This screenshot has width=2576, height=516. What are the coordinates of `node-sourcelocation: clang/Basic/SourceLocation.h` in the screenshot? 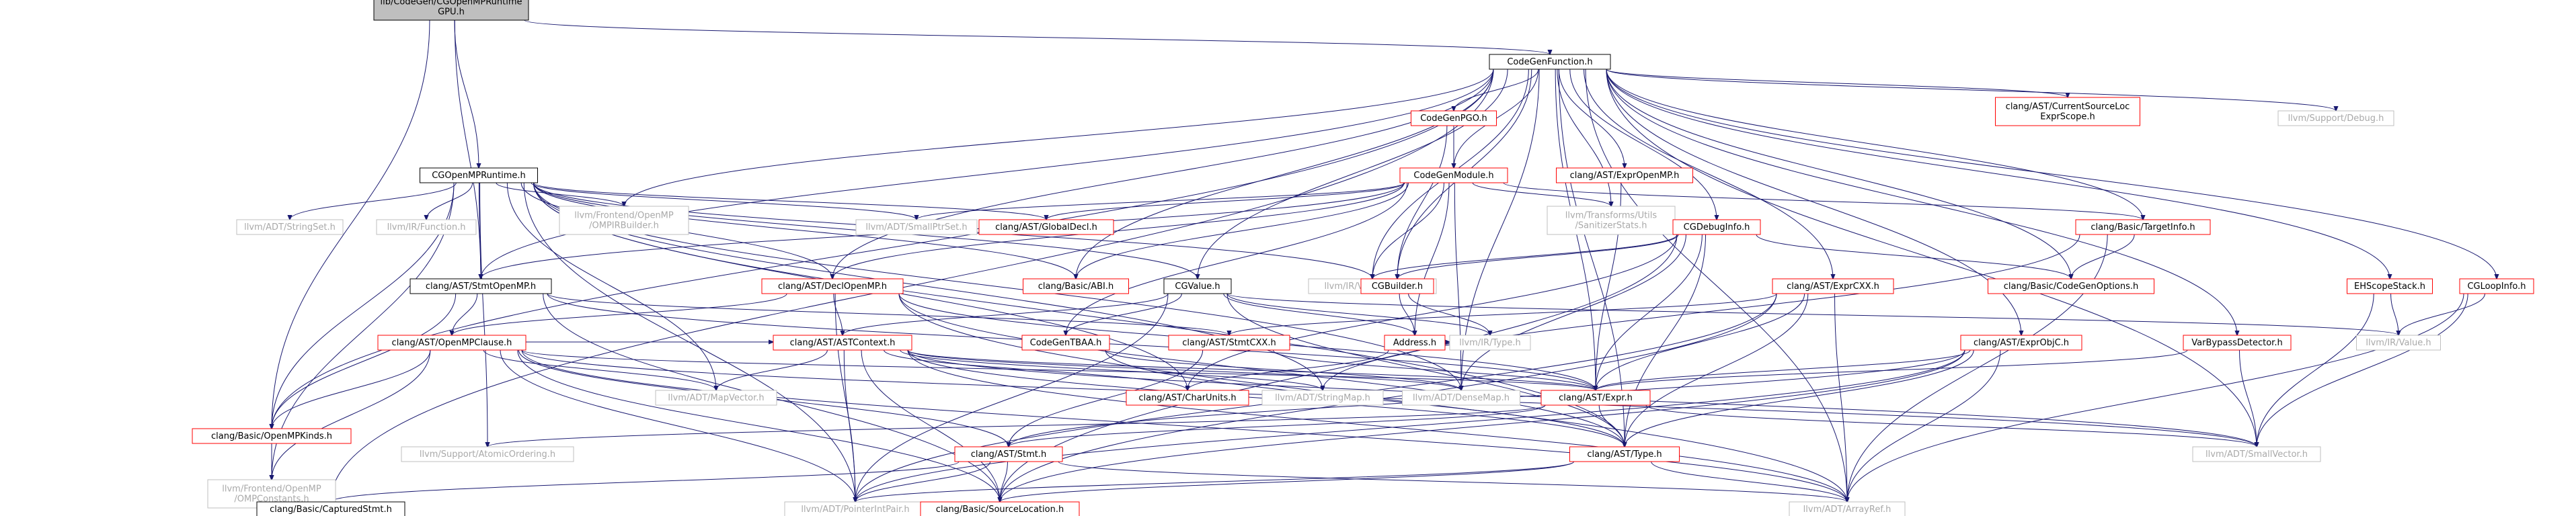 It's located at (1000, 508).